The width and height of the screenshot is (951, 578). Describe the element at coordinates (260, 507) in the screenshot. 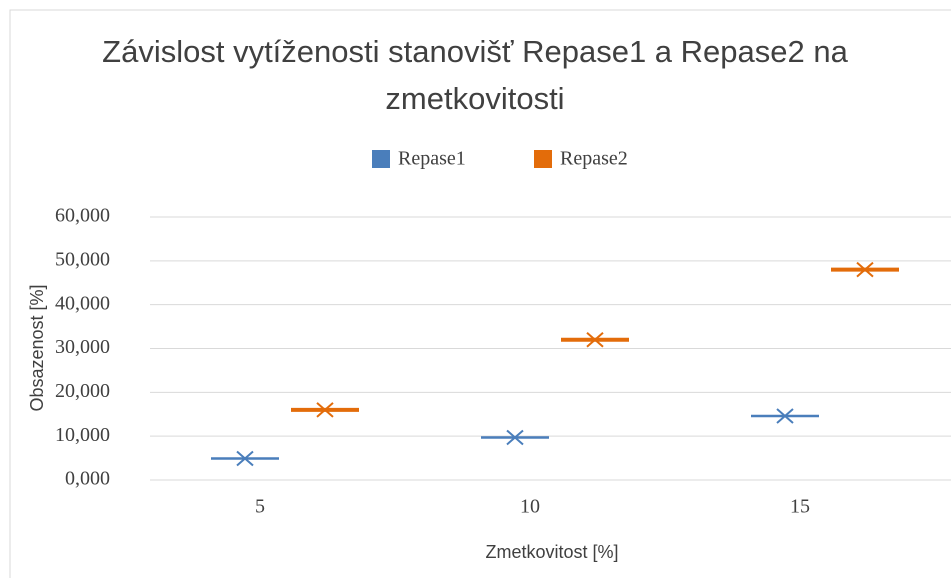

I see `x-tick-label: 5` at that location.